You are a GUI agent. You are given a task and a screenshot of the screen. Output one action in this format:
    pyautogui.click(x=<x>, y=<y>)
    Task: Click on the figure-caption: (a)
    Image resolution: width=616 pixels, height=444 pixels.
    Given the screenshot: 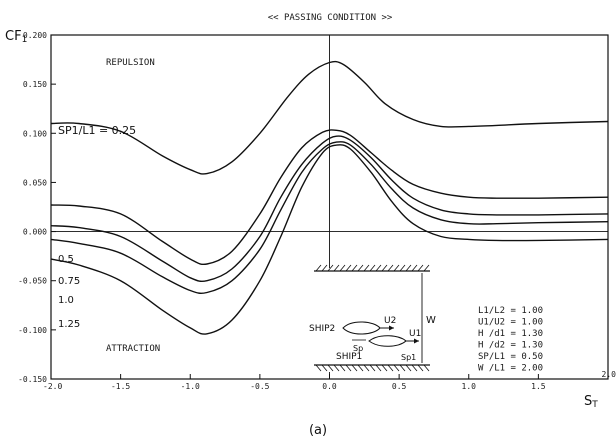 What is the action you would take?
    pyautogui.click(x=318, y=430)
    